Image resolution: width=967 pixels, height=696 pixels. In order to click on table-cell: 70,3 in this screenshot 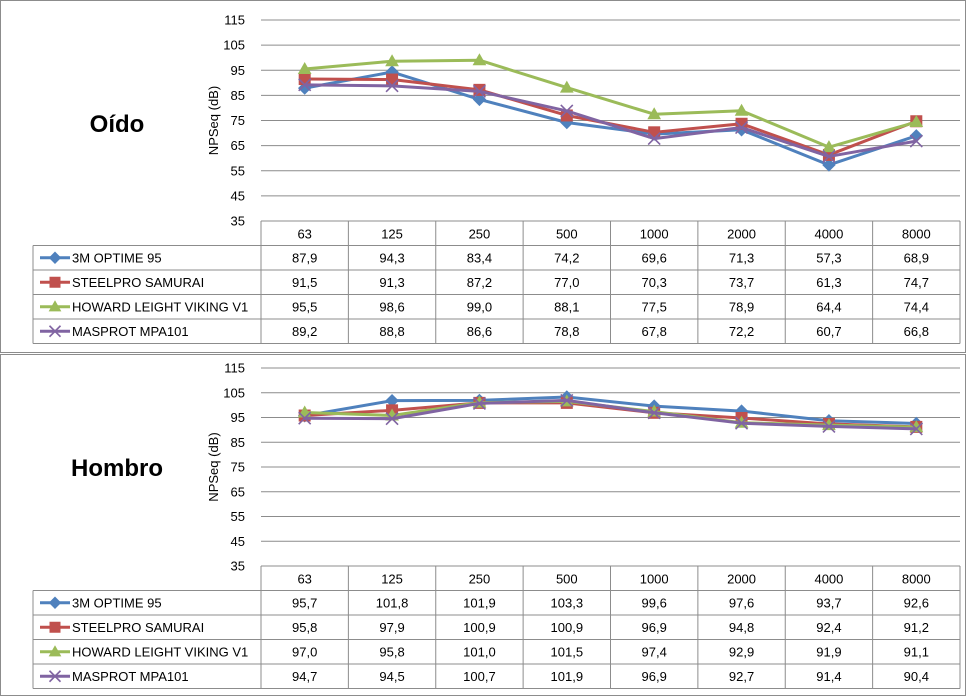, I will do `click(654, 282)`.